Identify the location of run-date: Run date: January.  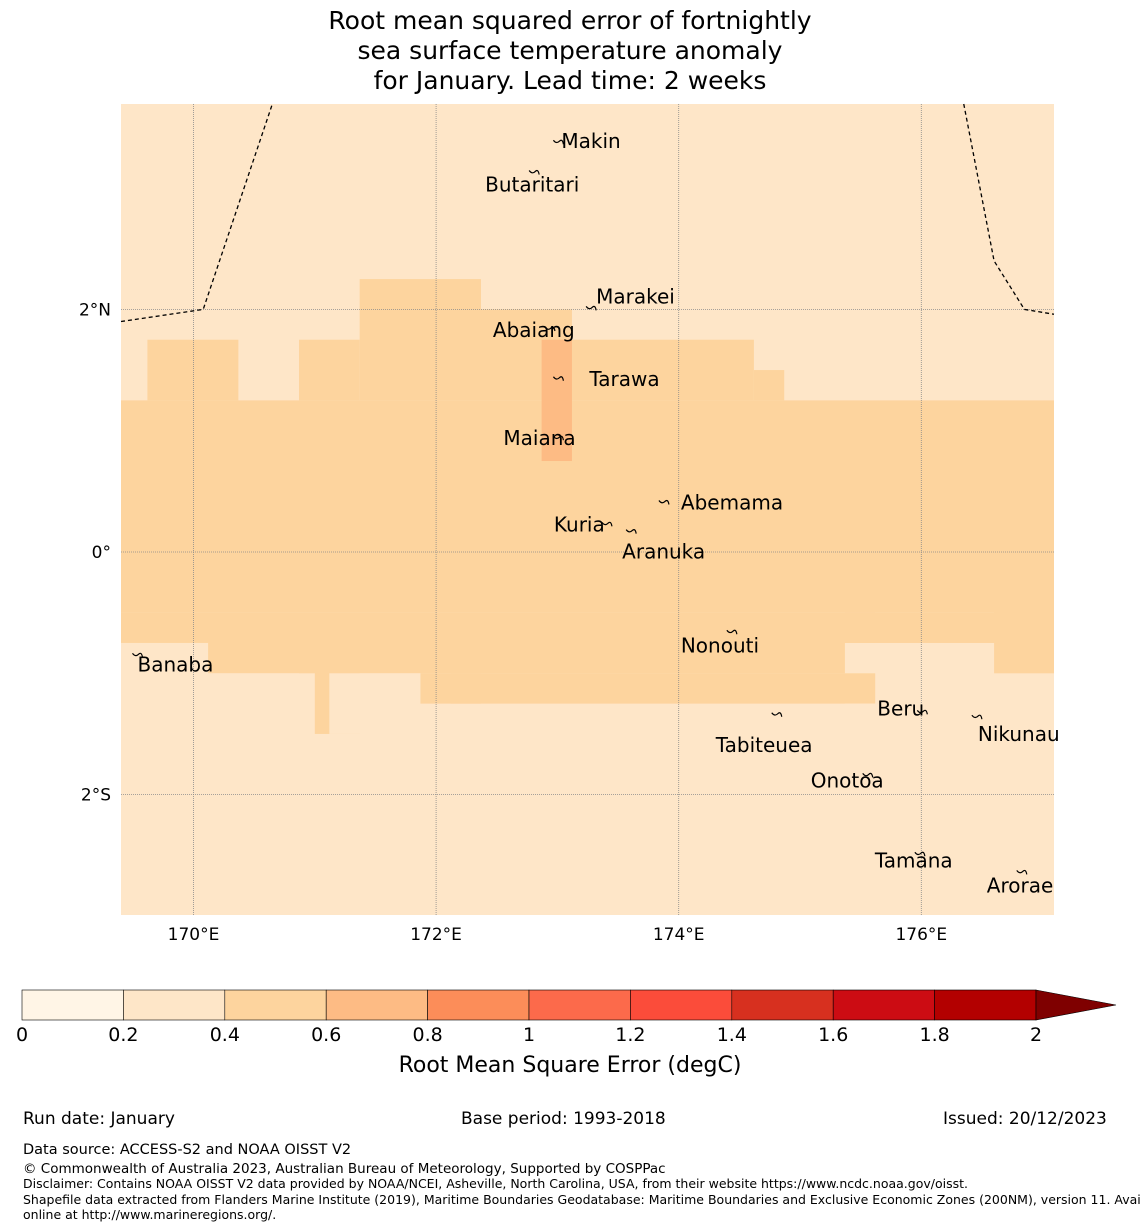
(99, 1119).